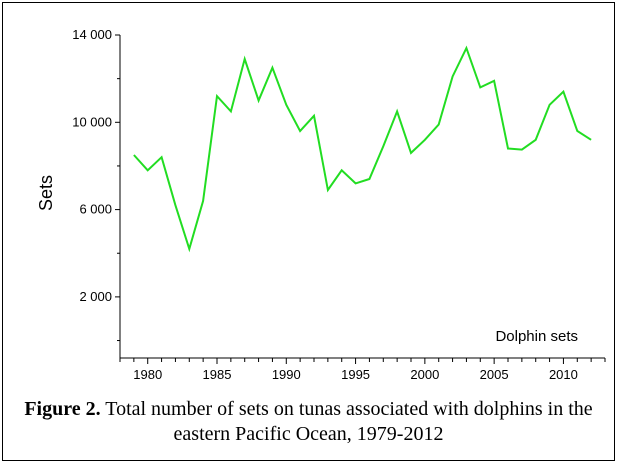 The height and width of the screenshot is (465, 619). I want to click on x-tick-label: 2000, so click(424, 374).